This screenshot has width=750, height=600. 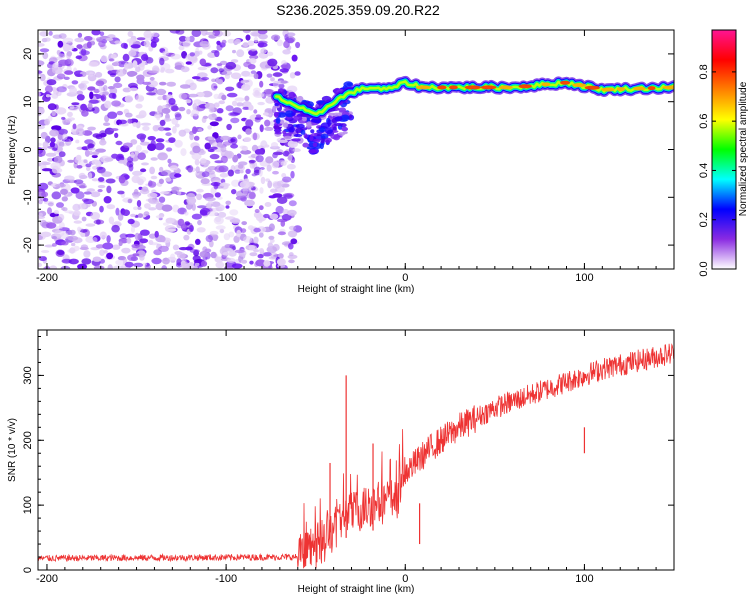 What do you see at coordinates (226, 278) in the screenshot?
I see `x-tick-label: -100` at bounding box center [226, 278].